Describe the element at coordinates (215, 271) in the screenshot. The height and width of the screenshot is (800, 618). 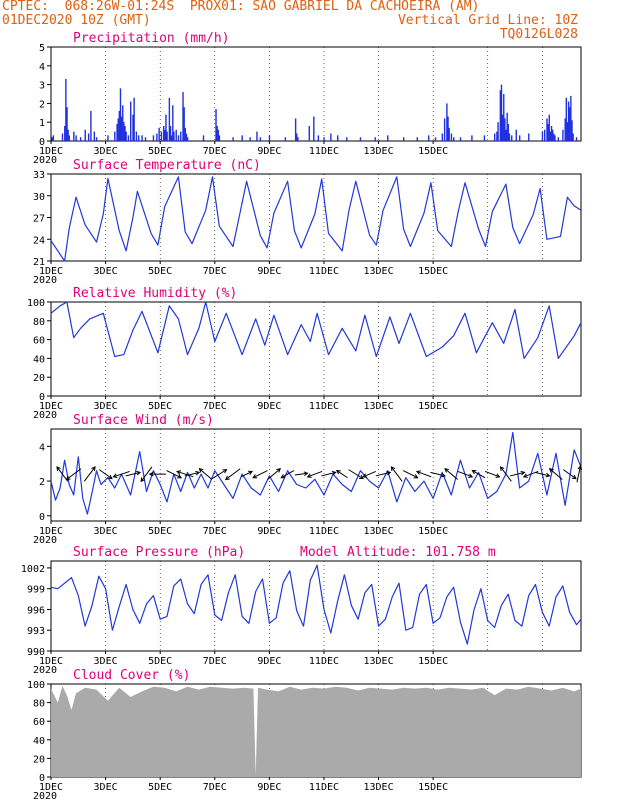
I see `x-tick-label: 7DEC` at that location.